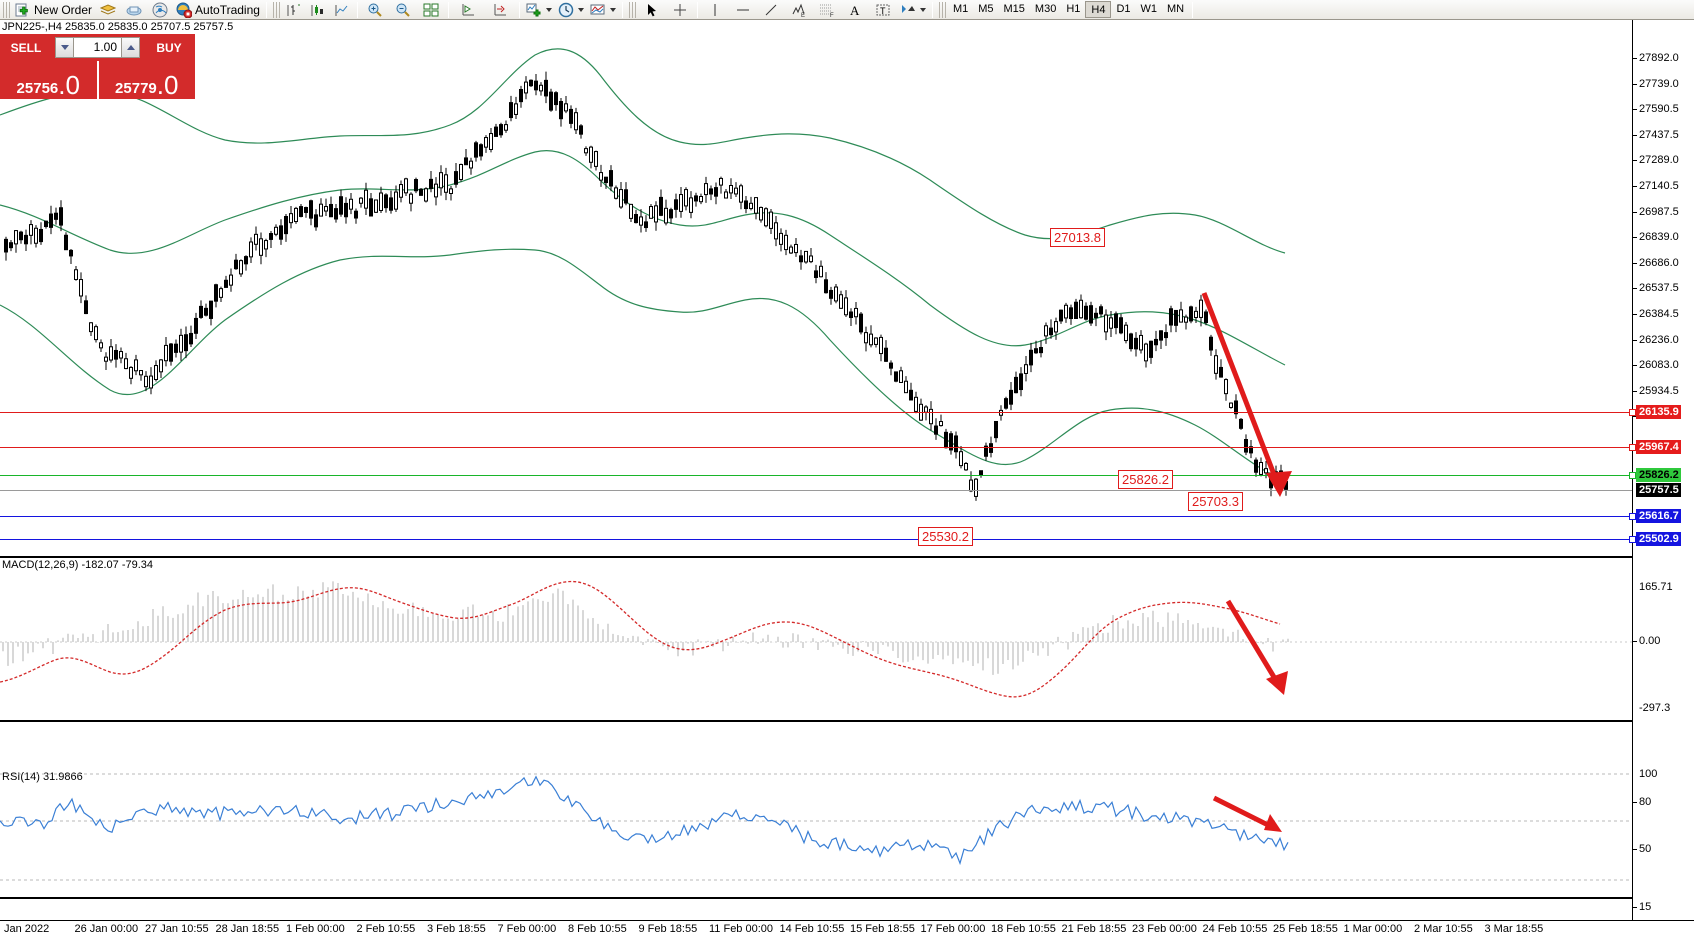 The height and width of the screenshot is (939, 1694). I want to click on price-tag-25616-7: 25616.7, so click(1658, 516).